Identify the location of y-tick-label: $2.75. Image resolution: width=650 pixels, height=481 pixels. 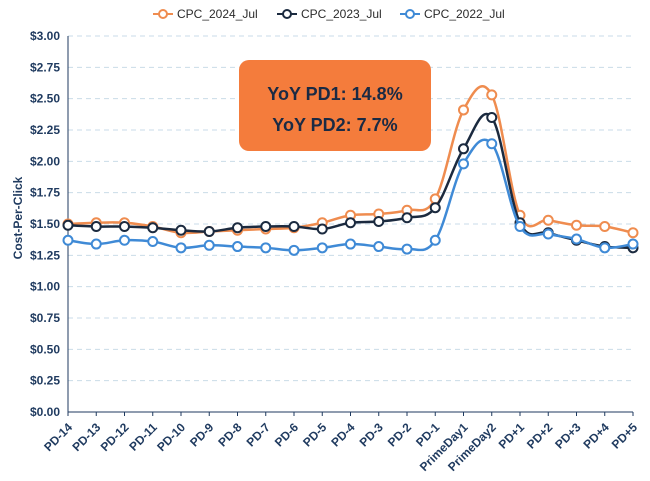
(45, 67).